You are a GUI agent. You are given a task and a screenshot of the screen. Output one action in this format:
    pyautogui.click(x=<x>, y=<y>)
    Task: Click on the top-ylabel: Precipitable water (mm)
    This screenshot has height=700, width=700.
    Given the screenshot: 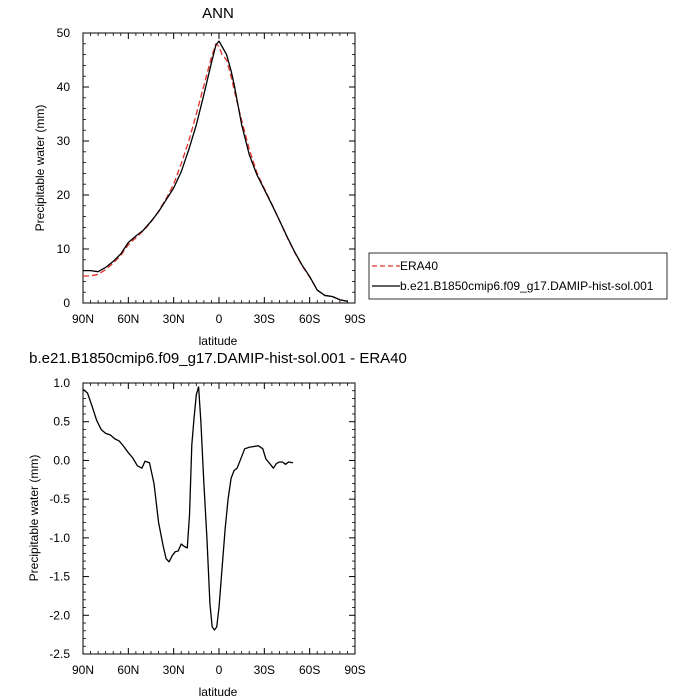 What is the action you would take?
    pyautogui.click(x=40, y=168)
    